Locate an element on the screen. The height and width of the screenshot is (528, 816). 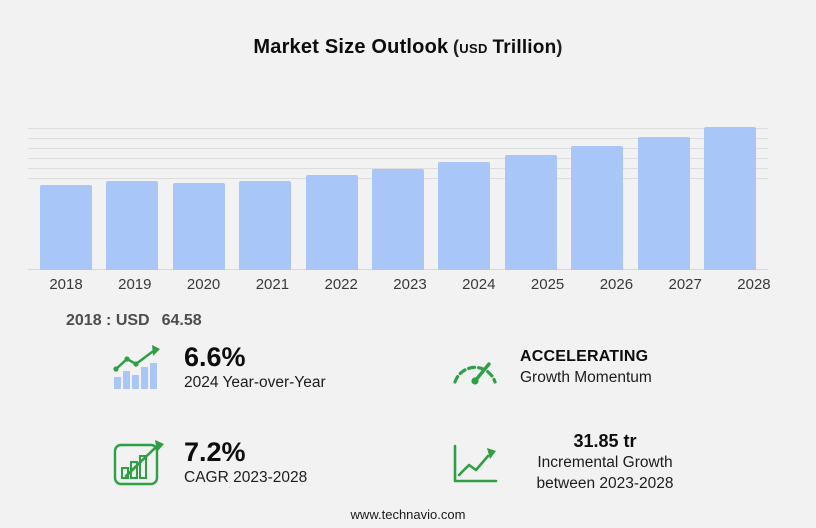
incremental-growth-icon is located at coordinates (475, 463).